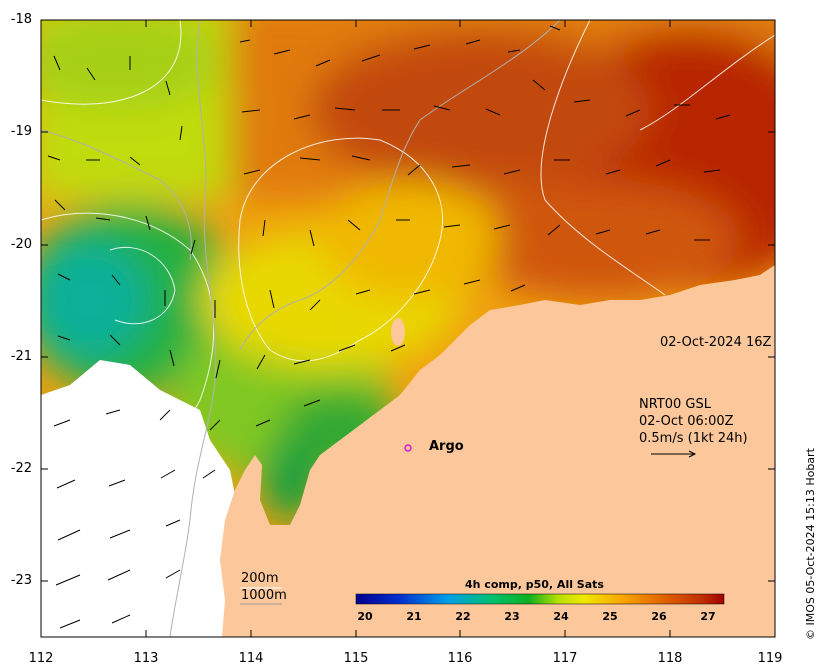  What do you see at coordinates (708, 616) in the screenshot?
I see `colorbar-tick: 27` at bounding box center [708, 616].